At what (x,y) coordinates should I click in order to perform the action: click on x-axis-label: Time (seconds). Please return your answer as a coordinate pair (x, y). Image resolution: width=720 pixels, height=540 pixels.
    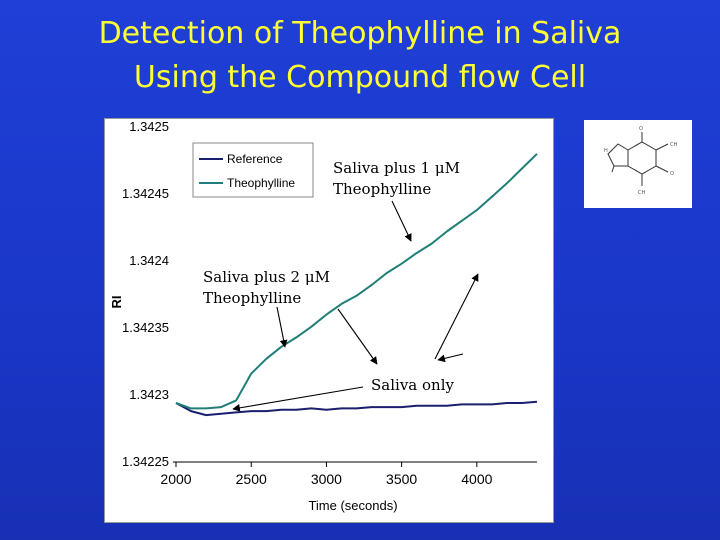
    Looking at the image, I should click on (352, 505).